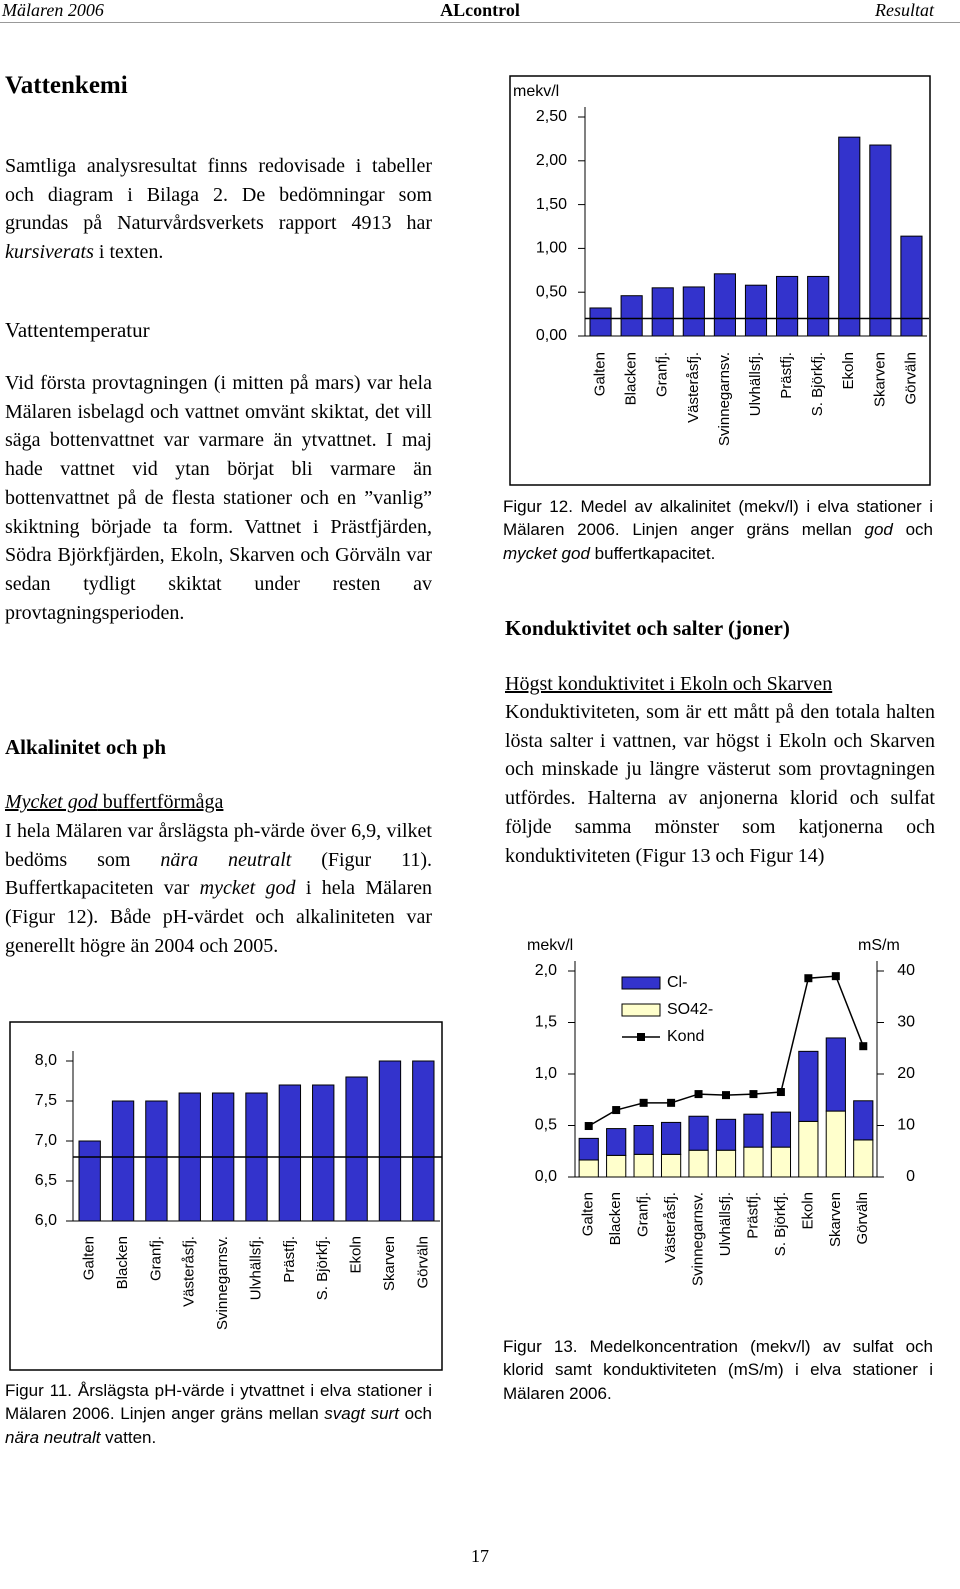 Image resolution: width=960 pixels, height=1589 pixels. I want to click on legend-label: SO42-, so click(690, 1009).